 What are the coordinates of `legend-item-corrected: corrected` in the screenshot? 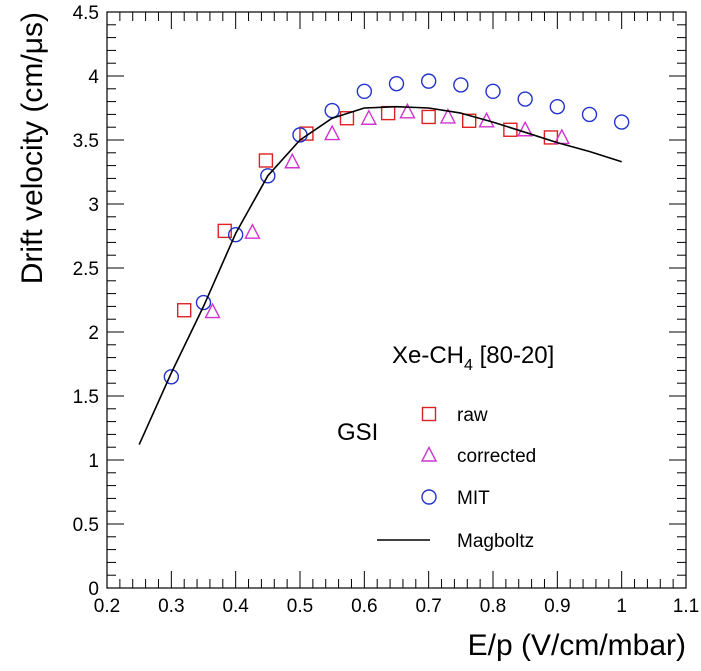 It's located at (478, 456).